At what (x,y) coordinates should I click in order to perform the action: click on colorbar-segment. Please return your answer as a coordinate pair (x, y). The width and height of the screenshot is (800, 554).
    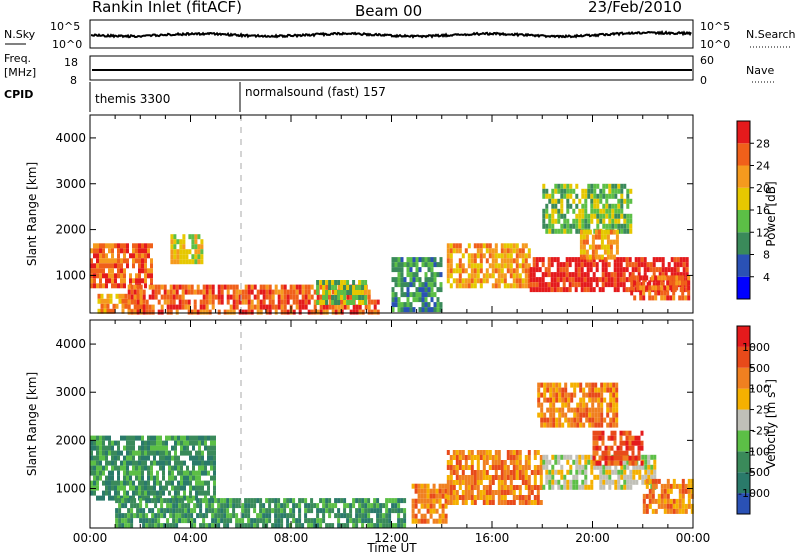
    Looking at the image, I should click on (743, 357).